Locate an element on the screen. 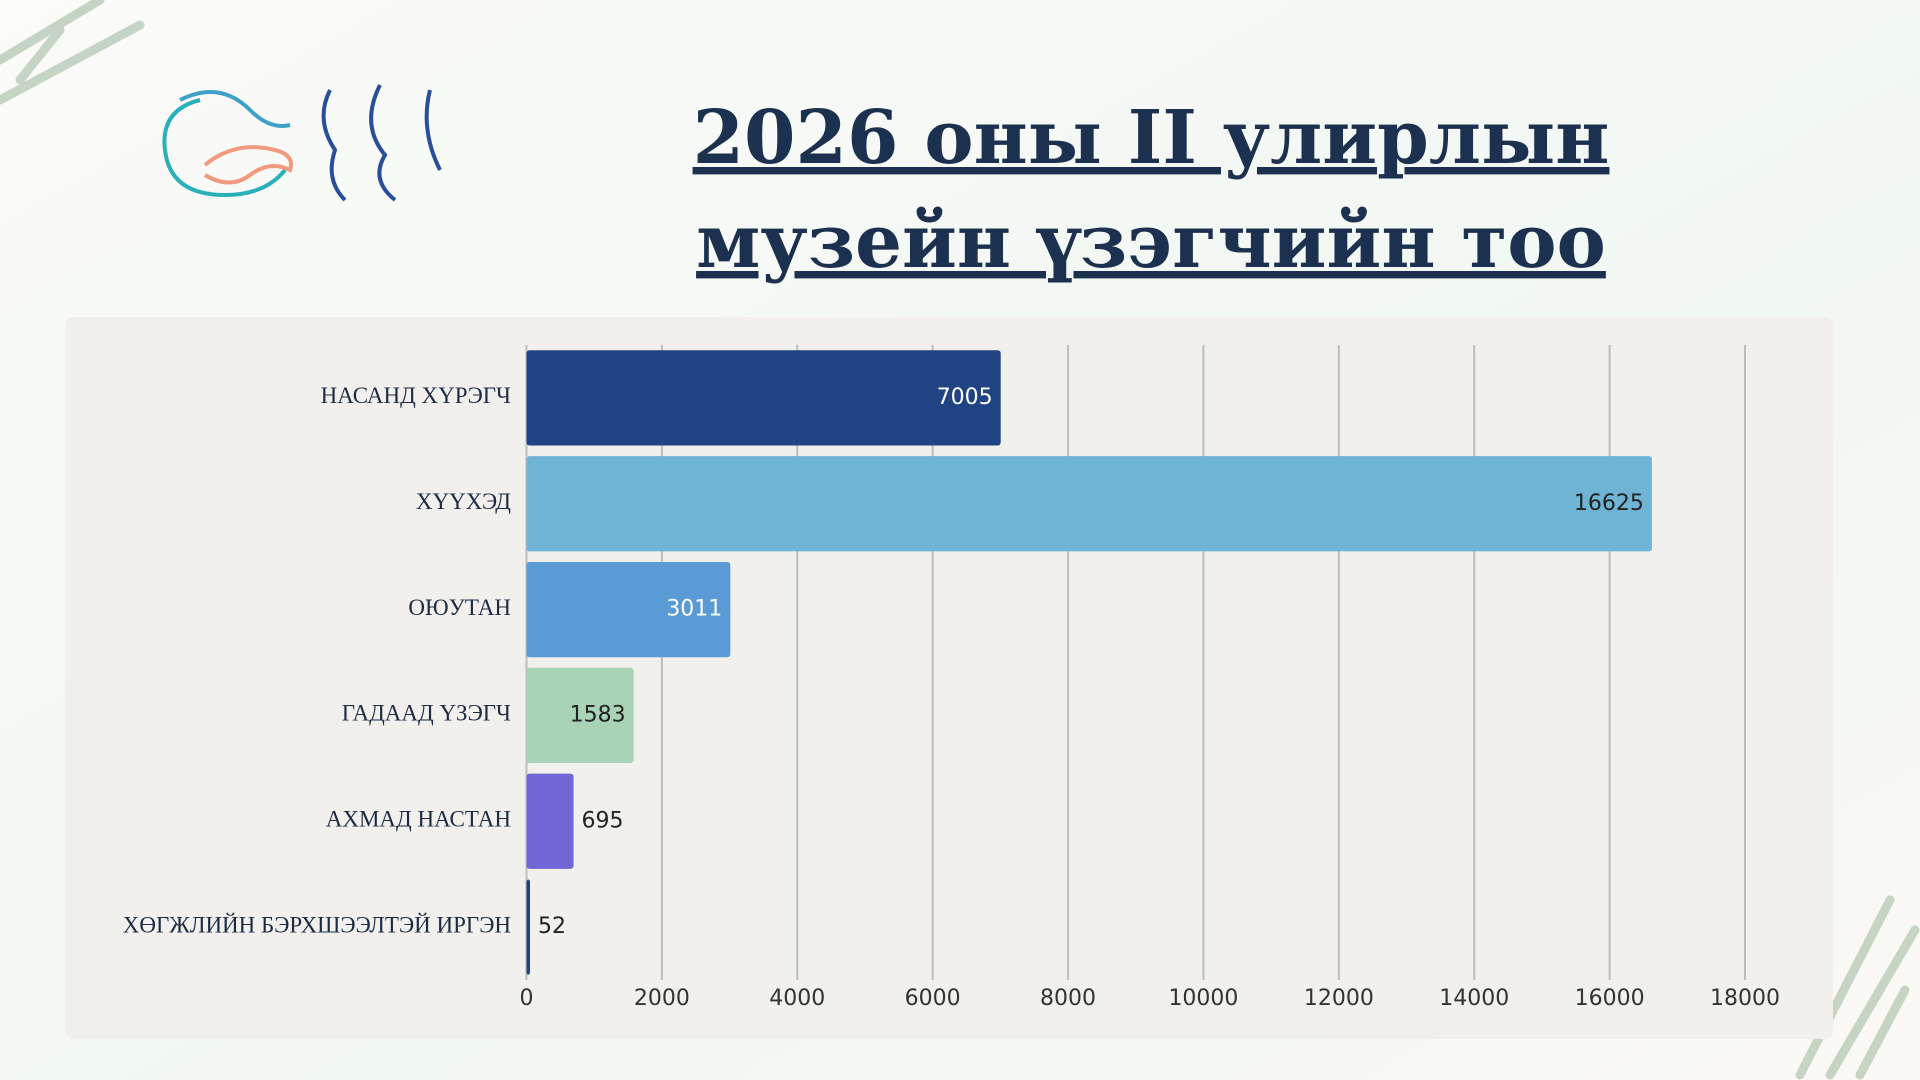 The height and width of the screenshot is (1080, 1920). category-label: АХМАД НАСТАН is located at coordinates (418, 819).